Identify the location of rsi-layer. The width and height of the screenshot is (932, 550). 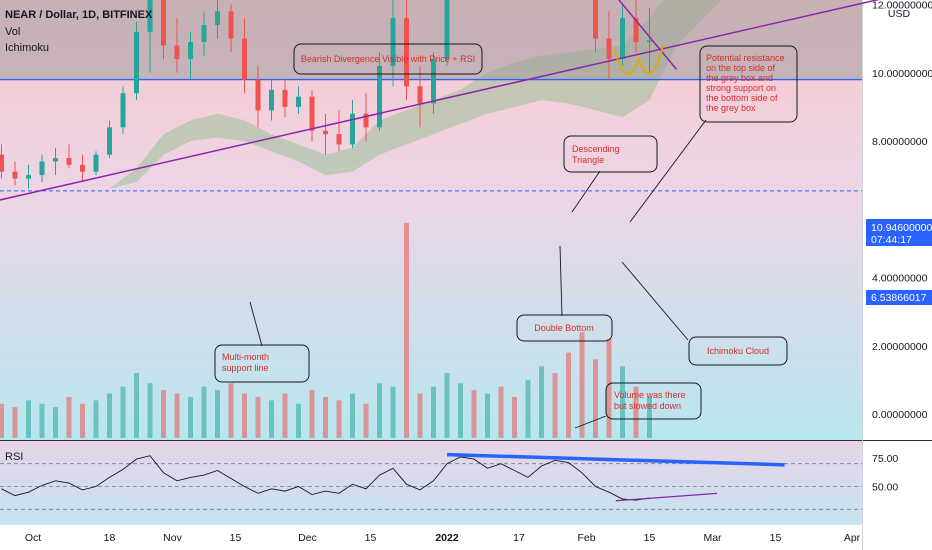
(431, 481).